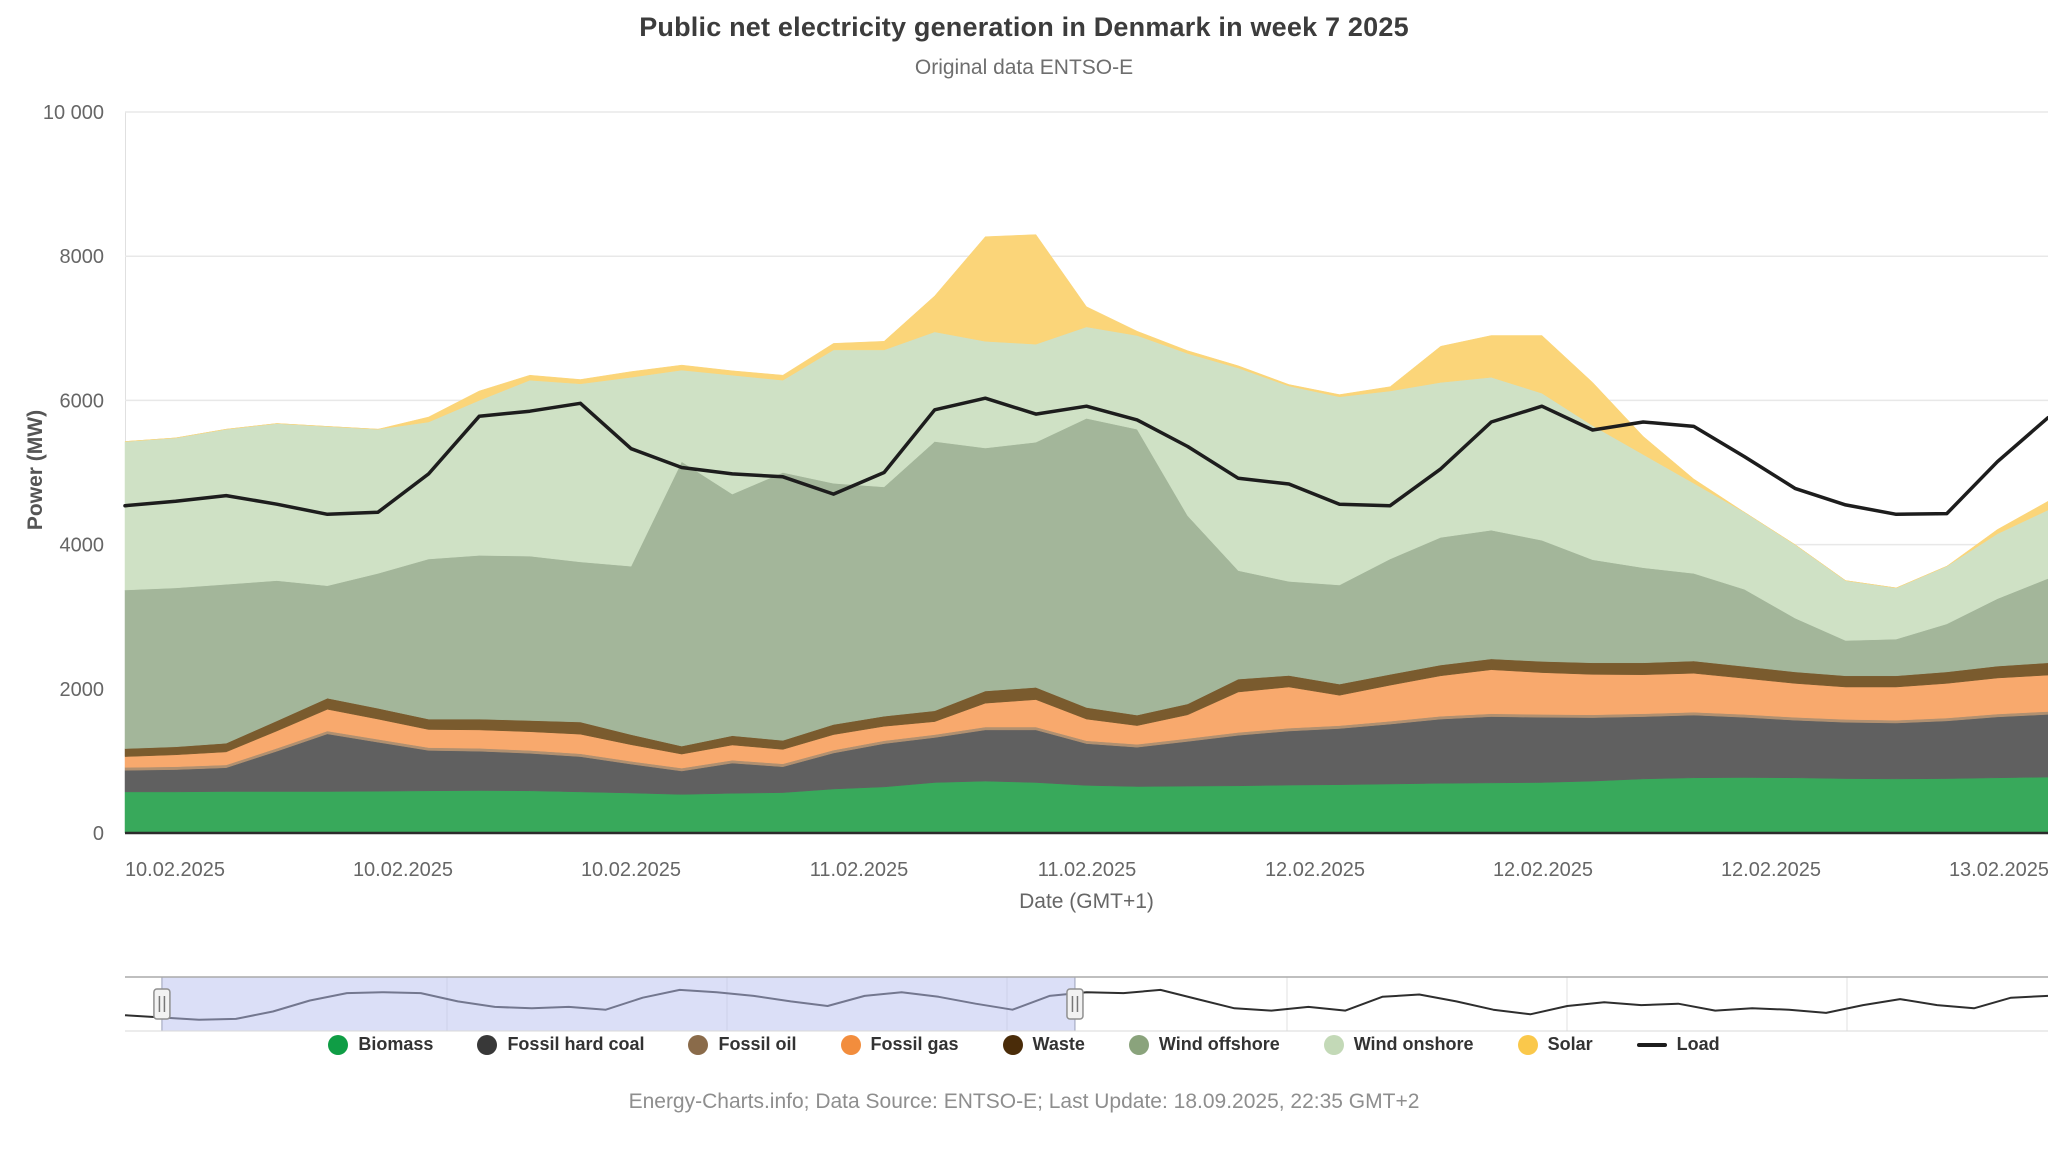 The width and height of the screenshot is (2048, 1152). I want to click on y-tick-label: 2000, so click(82, 690).